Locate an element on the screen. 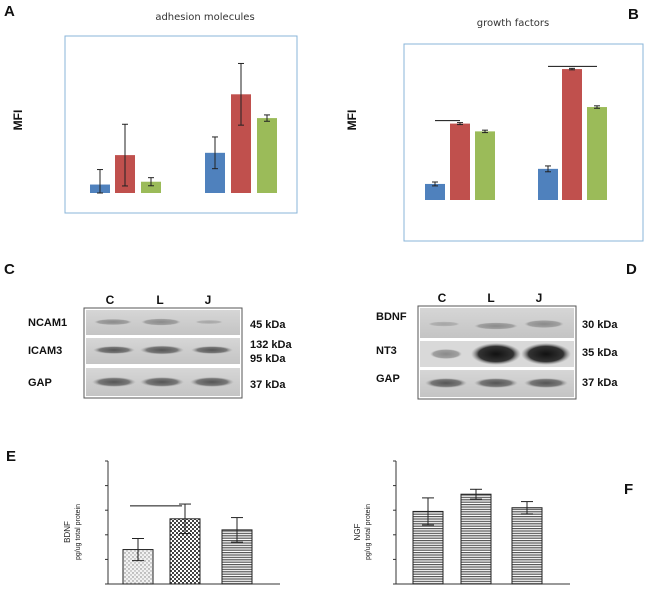 Image resolution: width=650 pixels, height=601 pixels. y-axis-title-b: MFI is located at coordinates (352, 120).